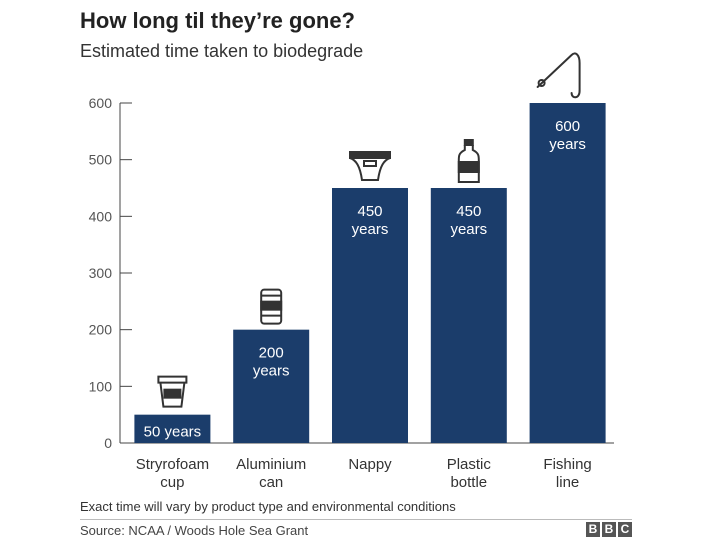  I want to click on cup-icon-band, so click(172, 393).